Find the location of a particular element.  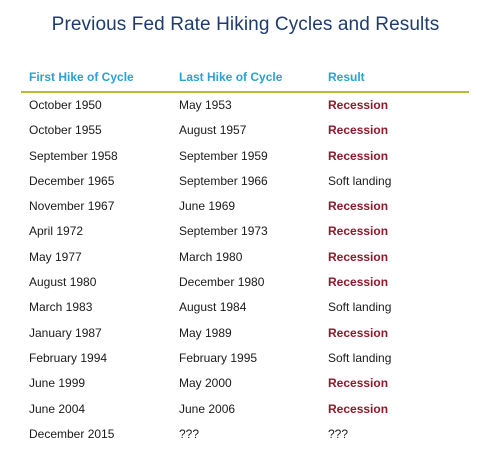

first-hike-cell: June 1999 is located at coordinates (57, 383).